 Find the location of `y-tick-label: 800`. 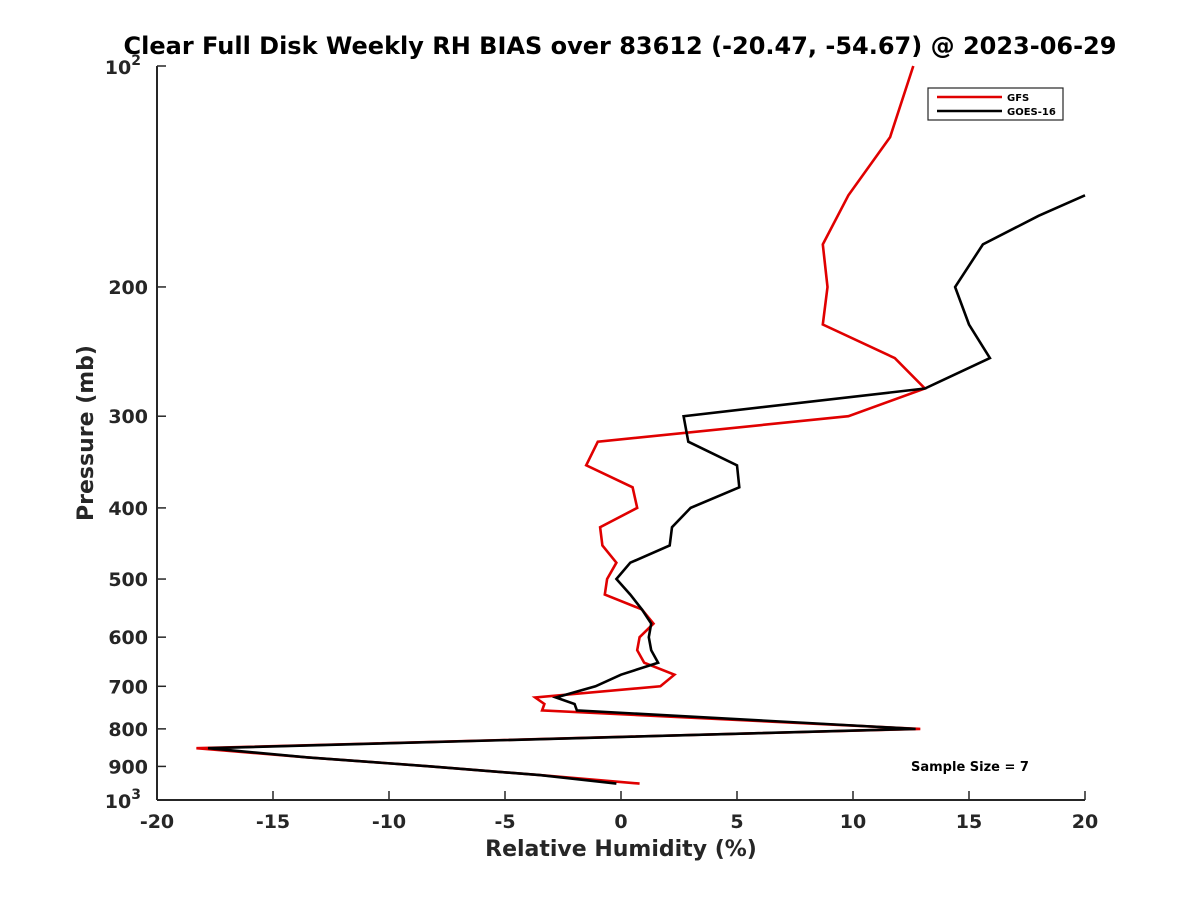

y-tick-label: 800 is located at coordinates (128, 730).